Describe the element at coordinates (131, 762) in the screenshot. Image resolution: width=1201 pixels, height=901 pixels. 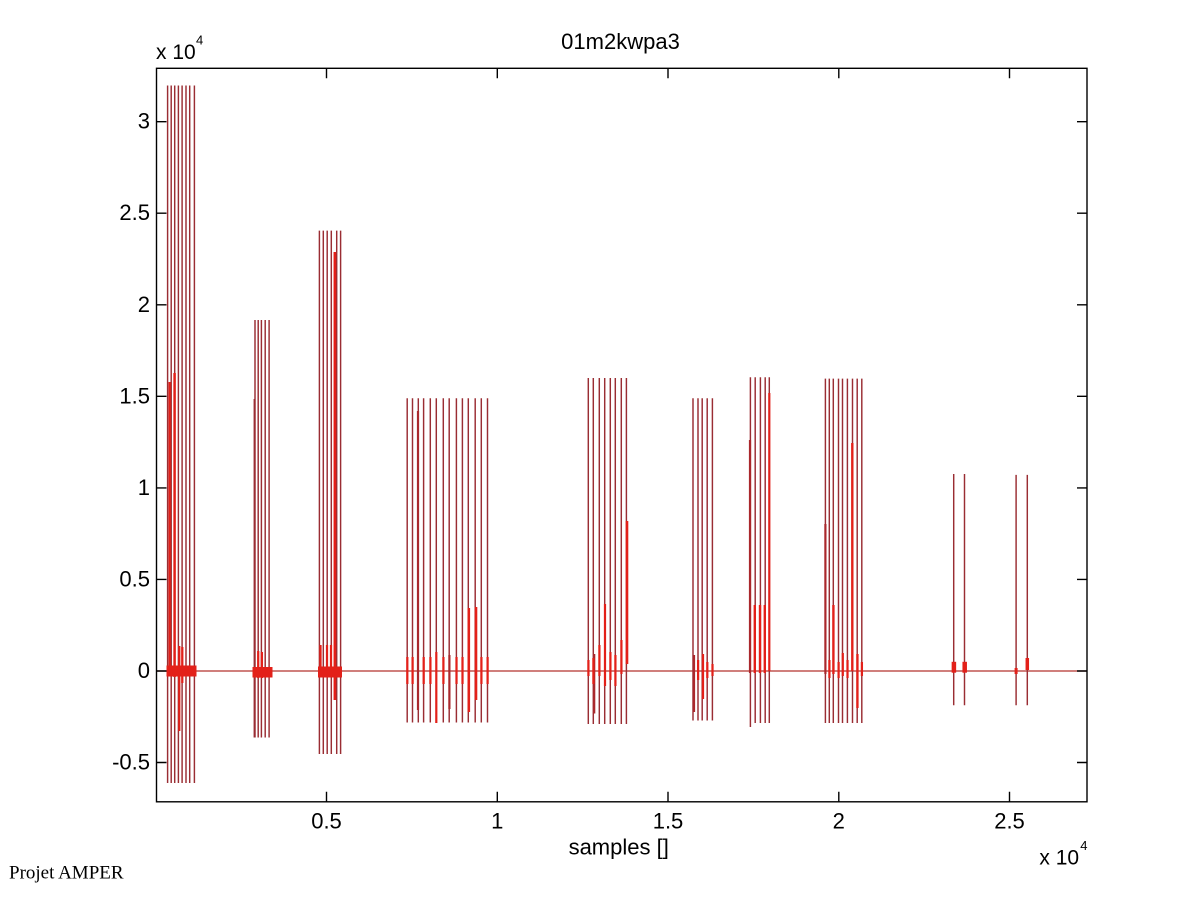
I see `svg-text: -0.5` at that location.